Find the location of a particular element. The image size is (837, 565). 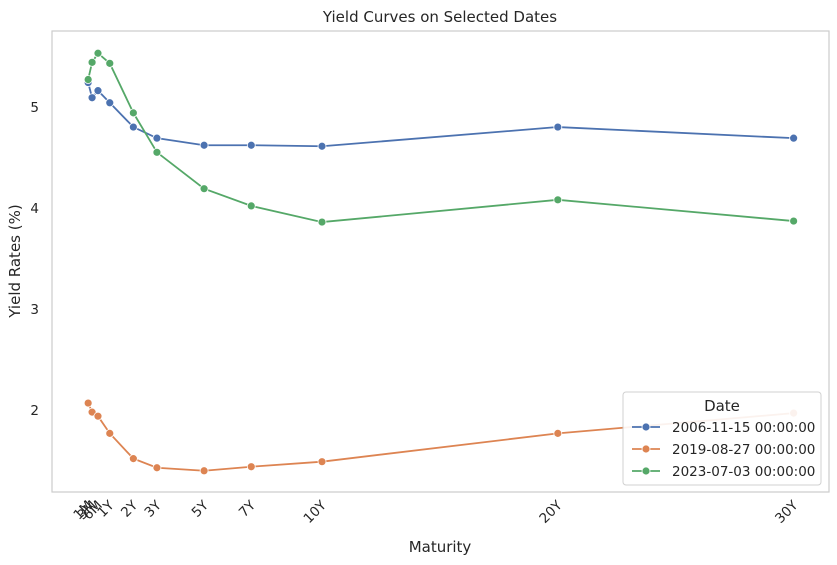

x-tick-label: 30Y is located at coordinates (787, 512).